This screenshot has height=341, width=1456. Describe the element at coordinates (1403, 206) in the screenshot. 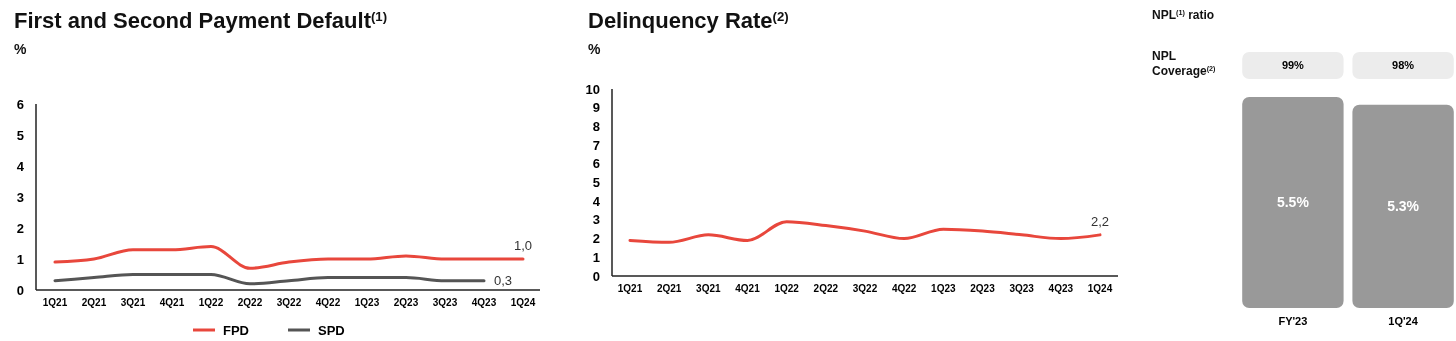

I see `data-label: 5.3%` at that location.